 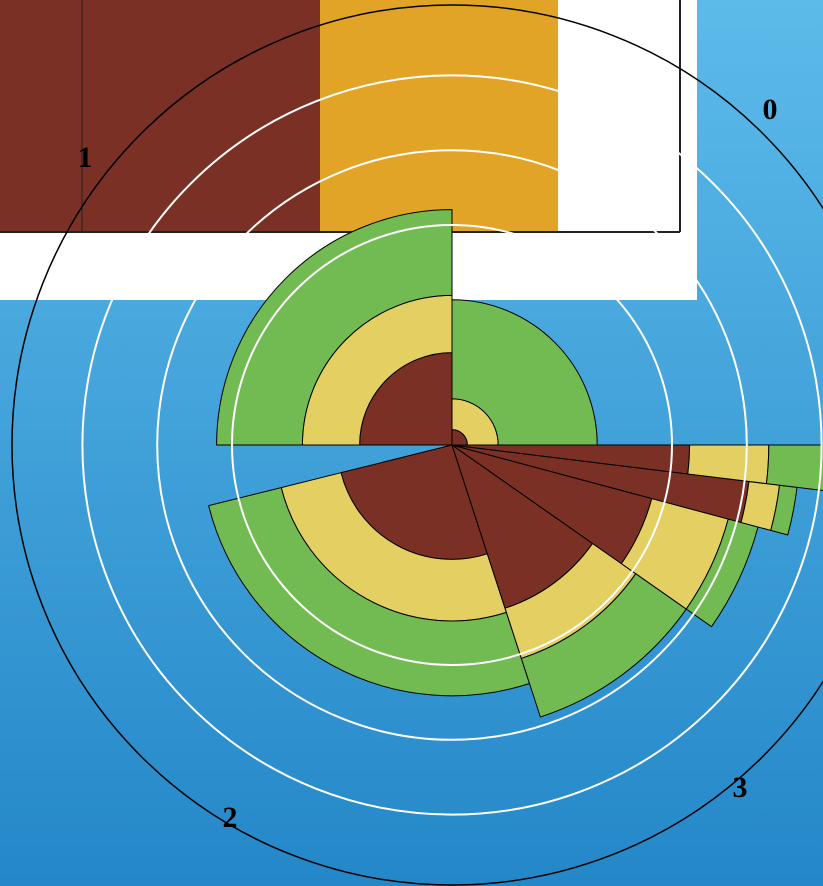 What do you see at coordinates (770, 109) in the screenshot?
I see `angular-label: 0` at bounding box center [770, 109].